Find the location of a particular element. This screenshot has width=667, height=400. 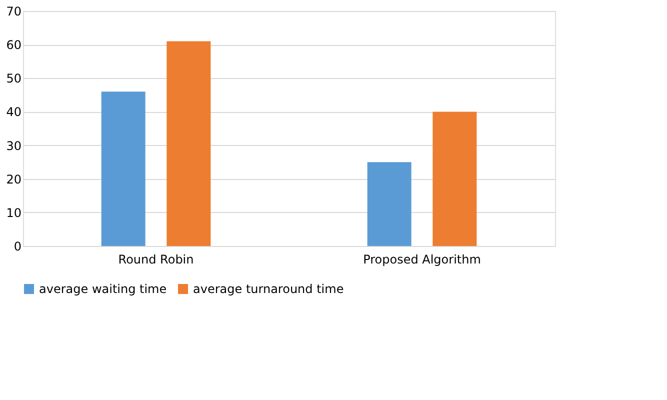

y-tick-label: 40 is located at coordinates (14, 112).